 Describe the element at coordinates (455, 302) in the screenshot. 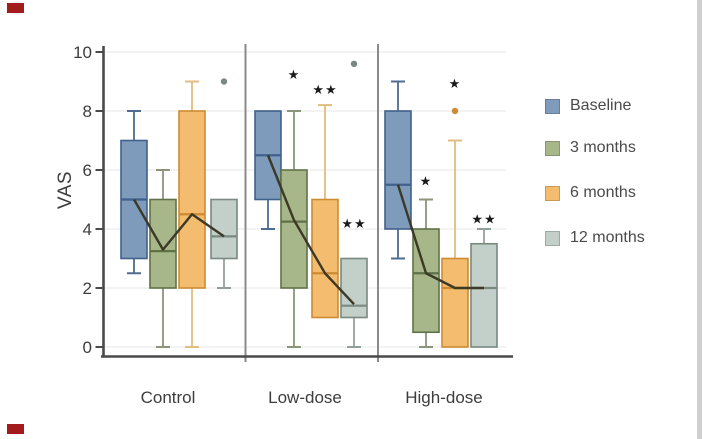

I see `box-highdose-6months` at that location.